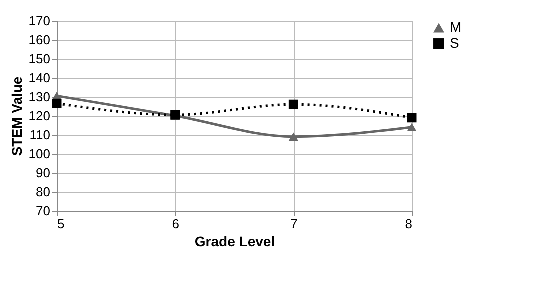  What do you see at coordinates (61, 224) in the screenshot?
I see `x-tick-label: 5` at bounding box center [61, 224].